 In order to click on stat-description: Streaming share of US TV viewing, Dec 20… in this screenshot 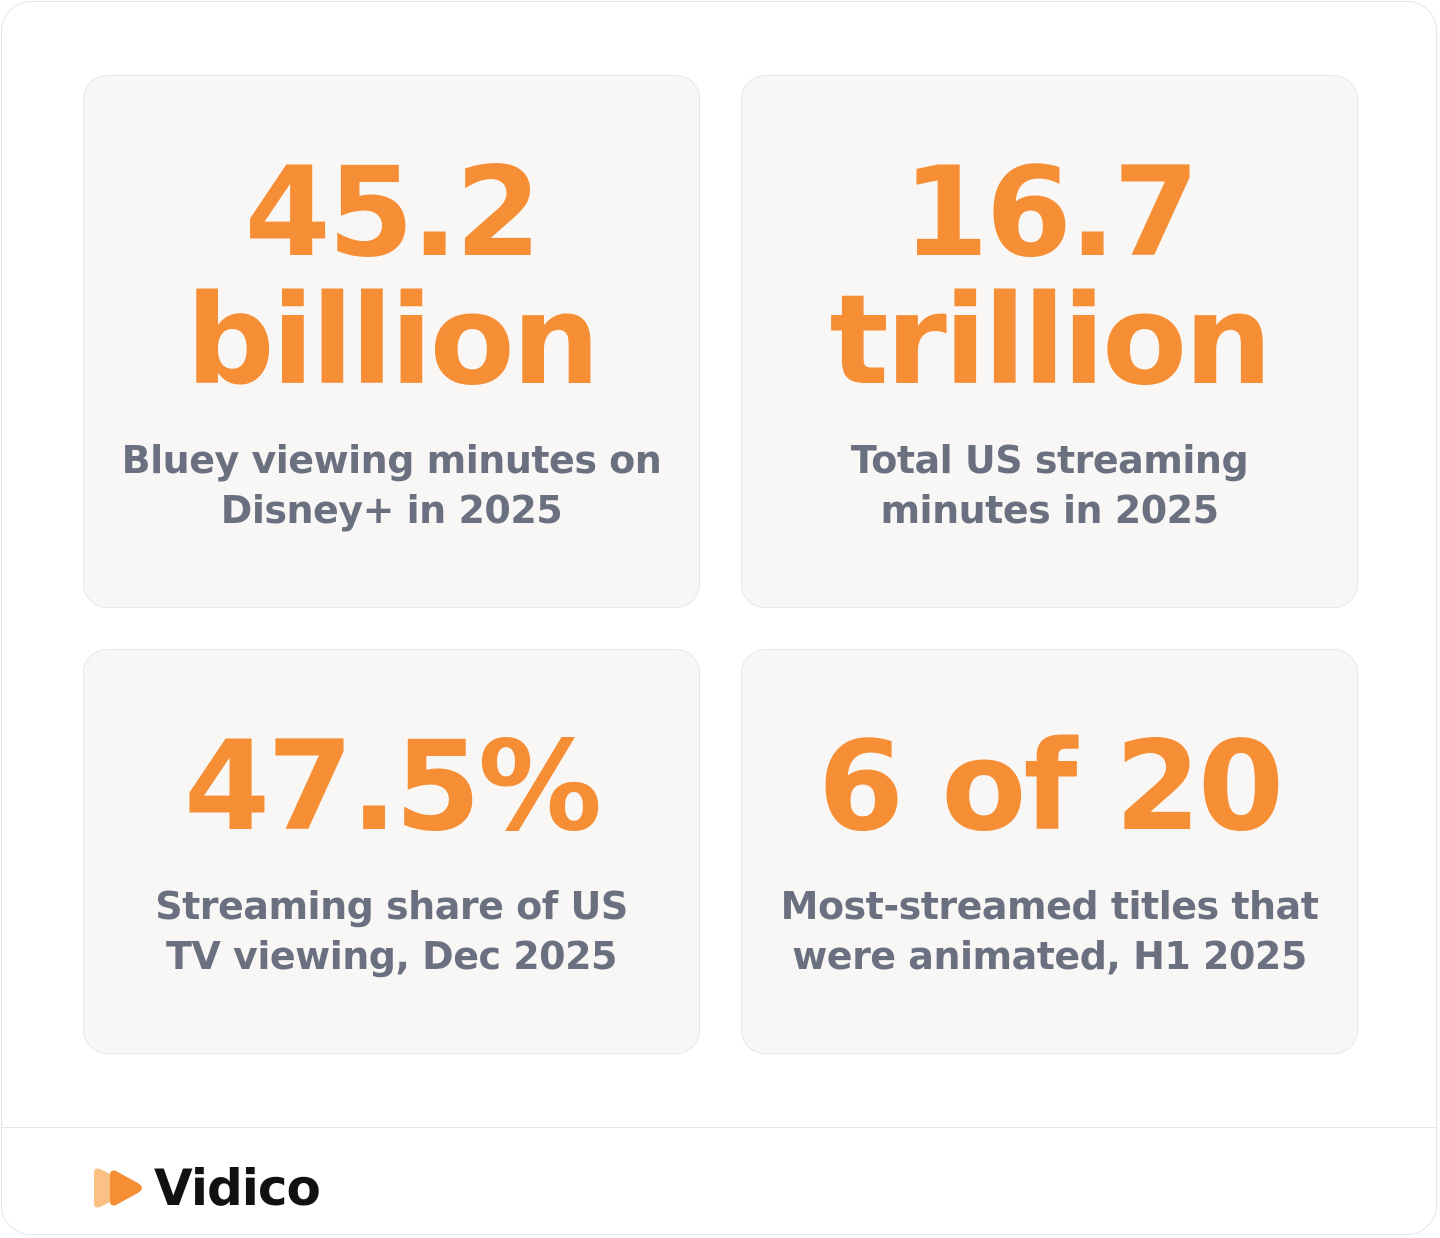, I will do `click(391, 931)`.